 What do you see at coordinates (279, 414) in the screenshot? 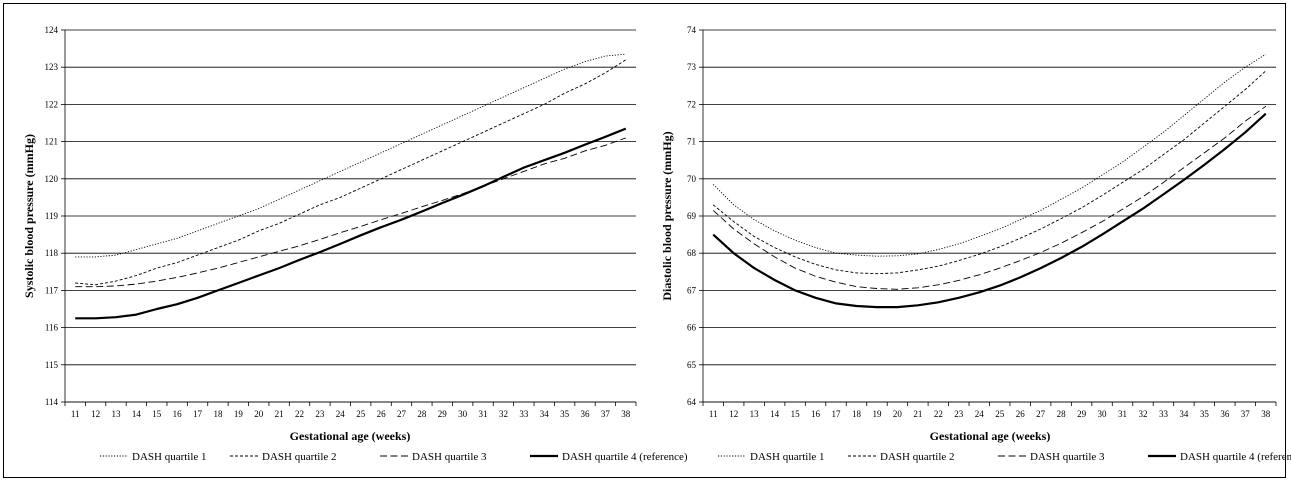
I see `x-tick-label: 21` at bounding box center [279, 414].